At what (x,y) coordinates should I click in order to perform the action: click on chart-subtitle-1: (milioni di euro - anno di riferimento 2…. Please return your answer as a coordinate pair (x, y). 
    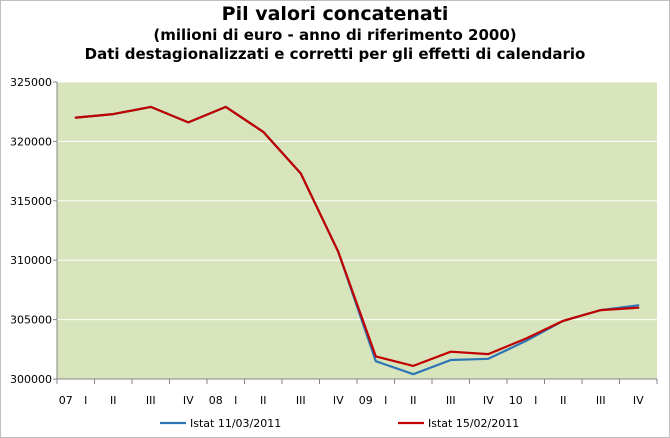
    Looking at the image, I should click on (335, 35).